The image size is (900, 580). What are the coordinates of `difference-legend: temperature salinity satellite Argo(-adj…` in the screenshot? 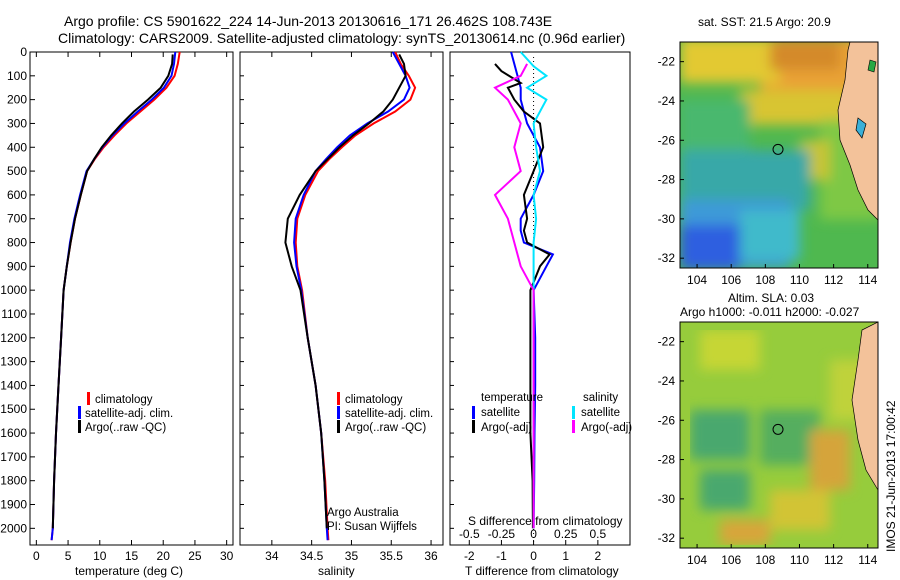 It's located at (552, 413).